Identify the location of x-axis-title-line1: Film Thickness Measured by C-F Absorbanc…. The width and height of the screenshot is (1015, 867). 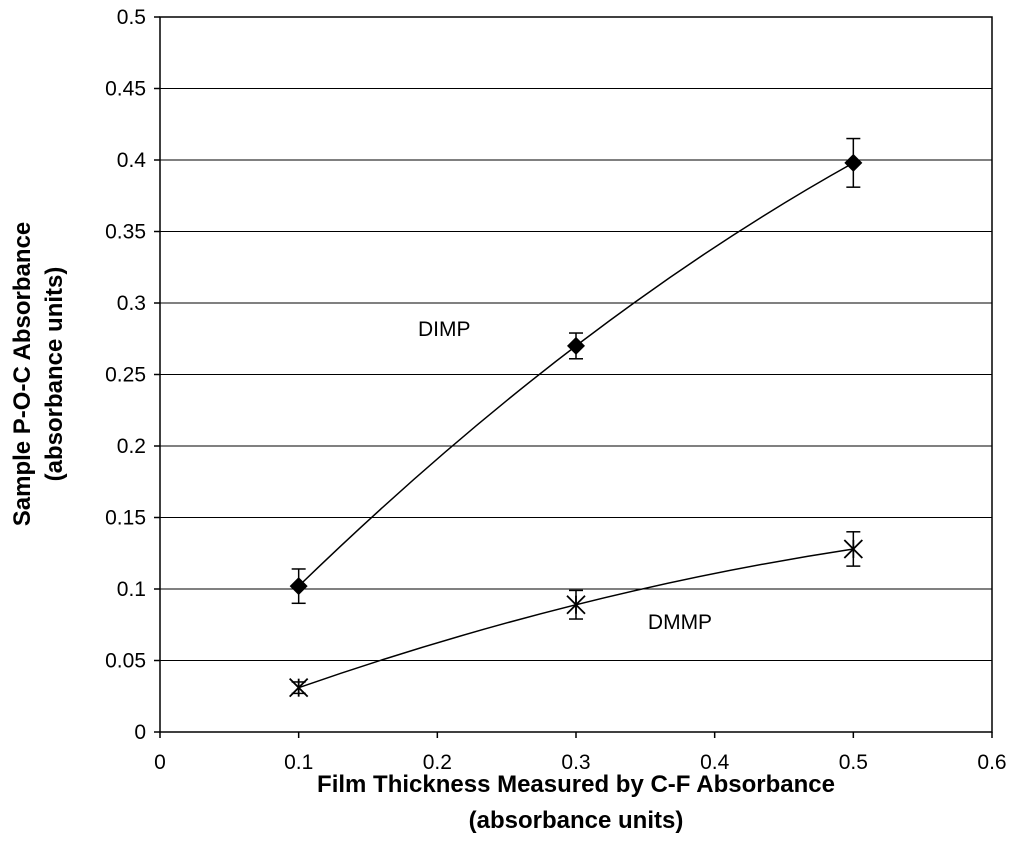
(576, 784).